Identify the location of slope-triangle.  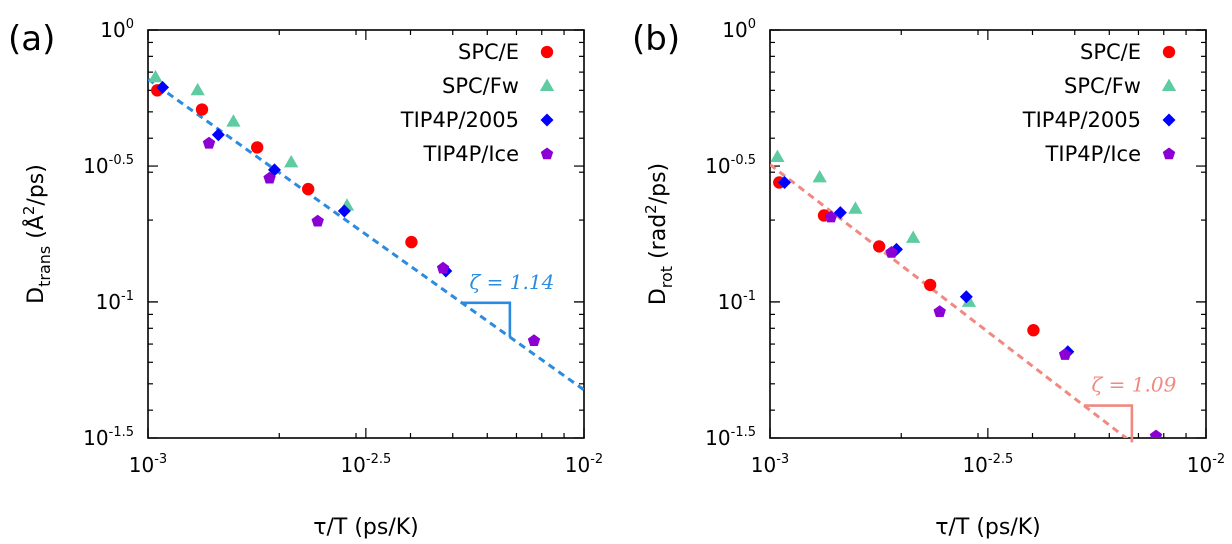
(486, 319).